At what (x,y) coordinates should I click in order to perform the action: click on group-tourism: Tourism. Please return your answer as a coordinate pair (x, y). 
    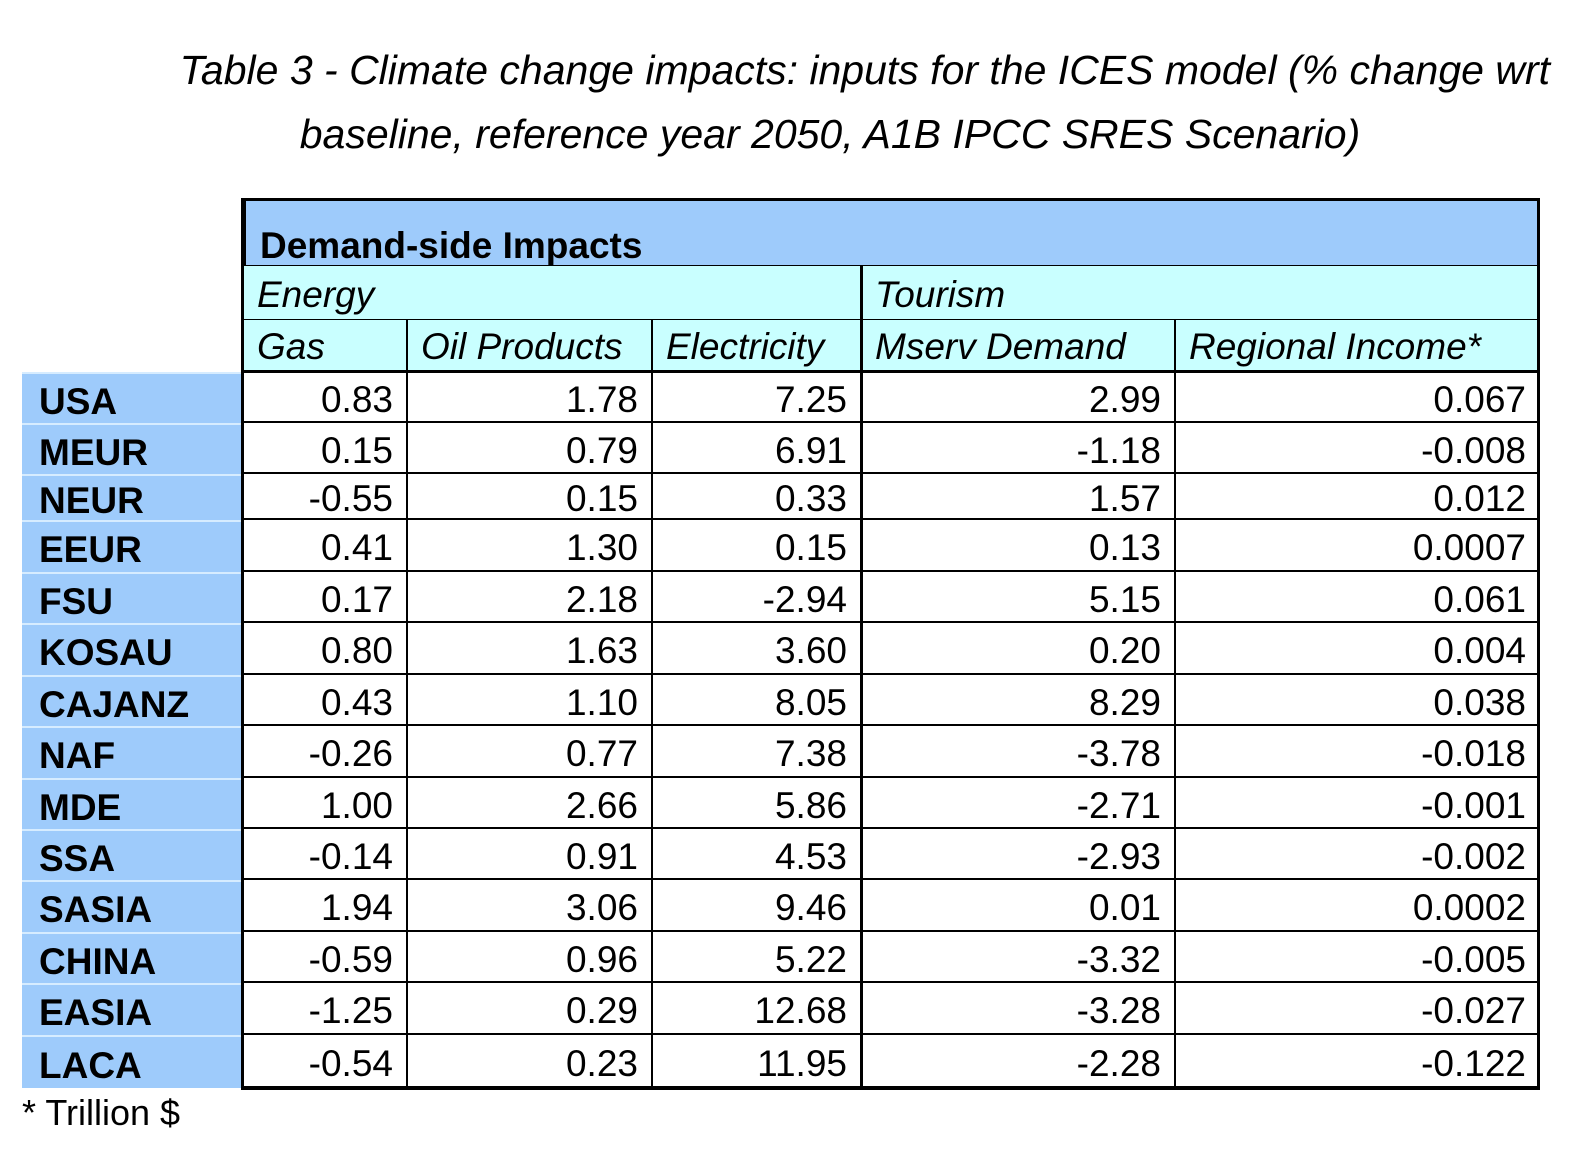
    Looking at the image, I should click on (1200, 293).